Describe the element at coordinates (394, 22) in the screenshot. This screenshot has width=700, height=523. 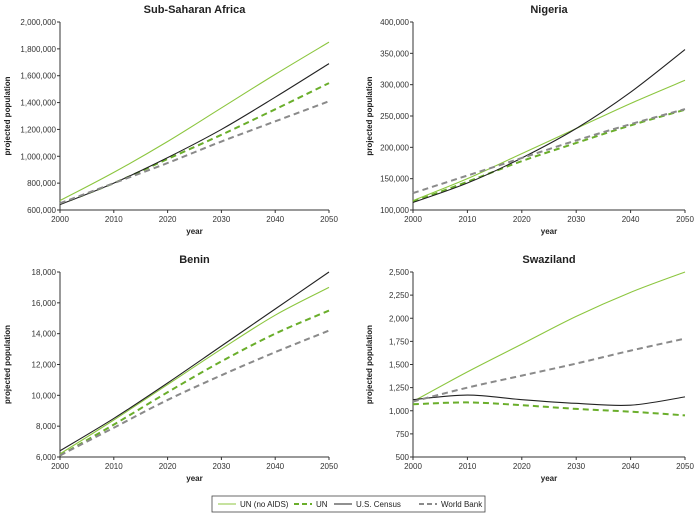
I see `y-tick-label: 400,000` at that location.